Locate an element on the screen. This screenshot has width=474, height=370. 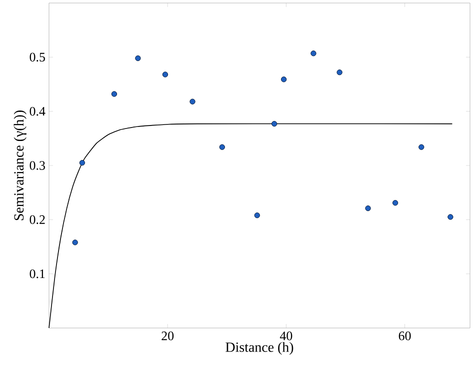
y-tick-label: 0.4 is located at coordinates (38, 111).